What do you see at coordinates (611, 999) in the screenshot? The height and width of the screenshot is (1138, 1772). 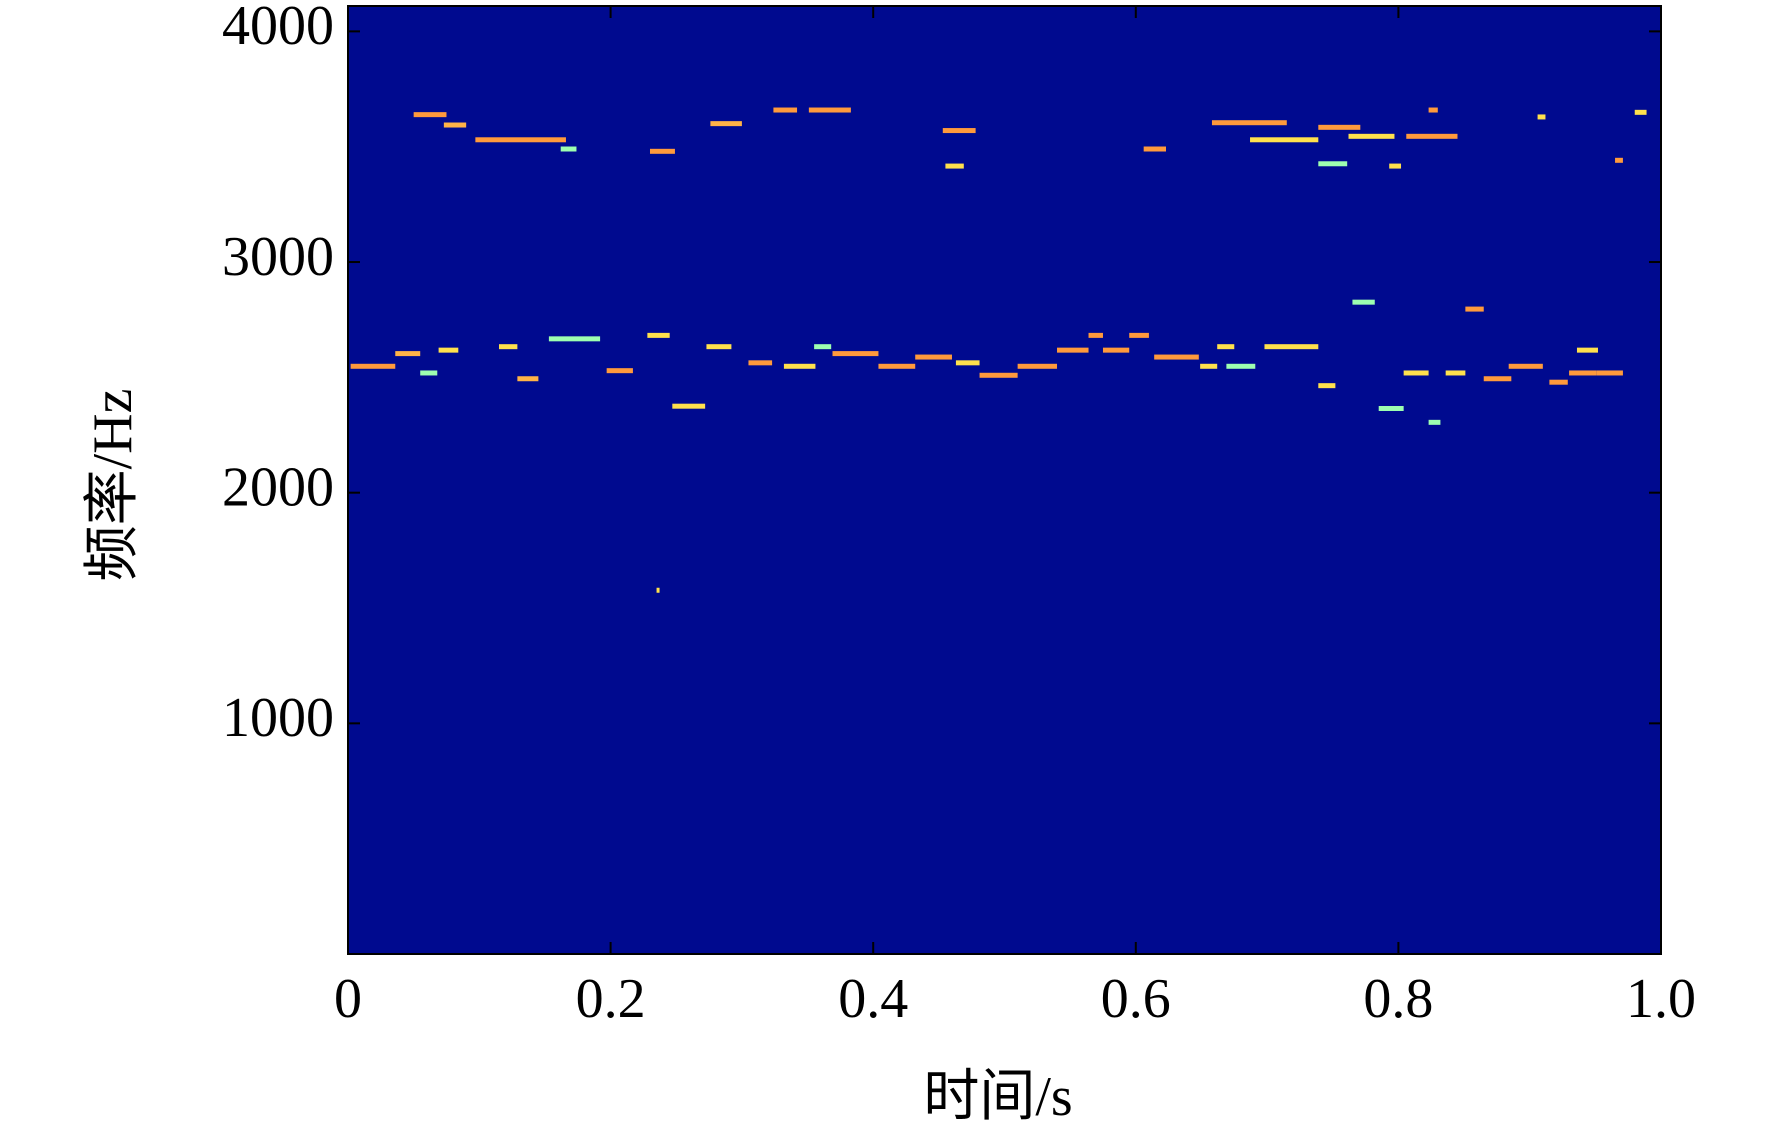 I see `x-tick-label: 0.2` at bounding box center [611, 999].